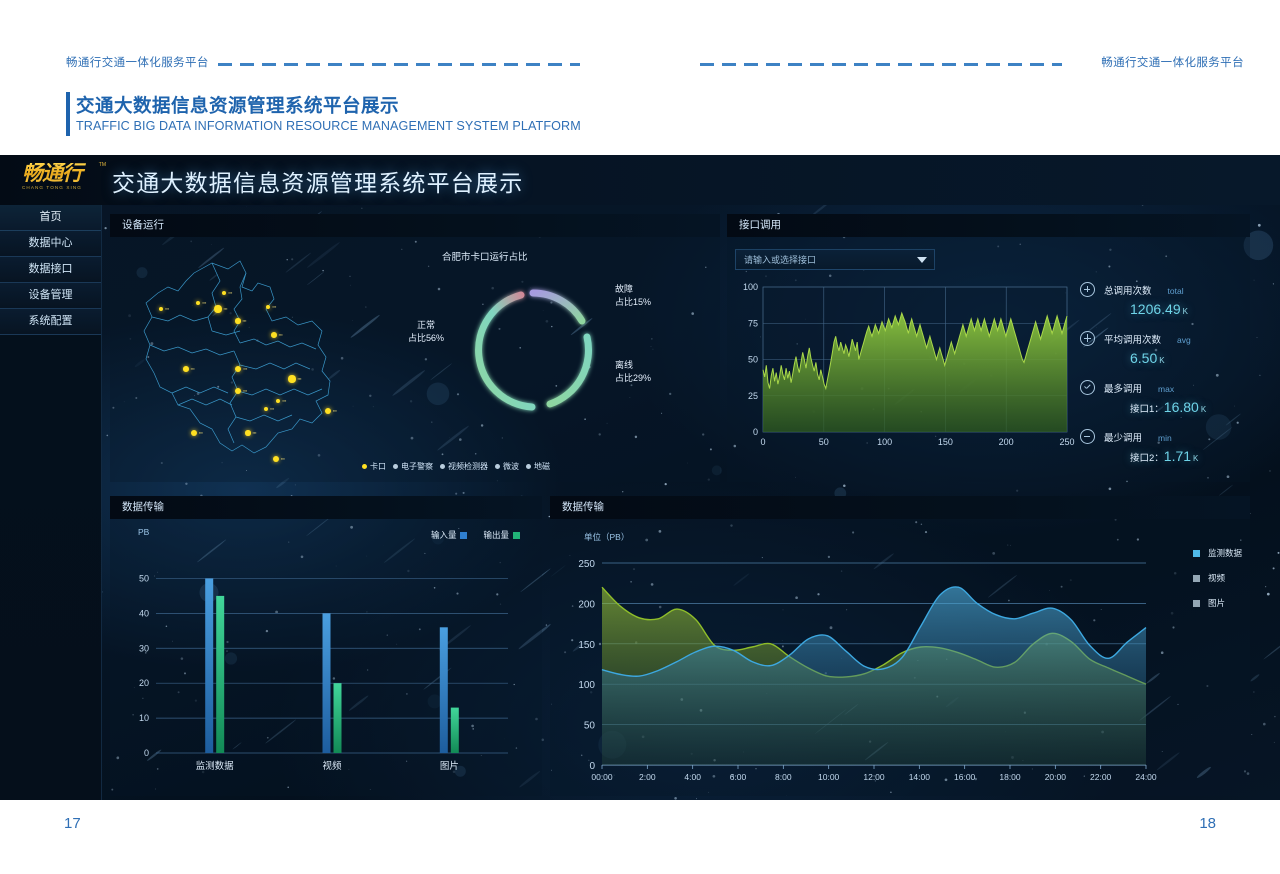  I want to click on api-select: 请输入或选择接口, so click(835, 259).